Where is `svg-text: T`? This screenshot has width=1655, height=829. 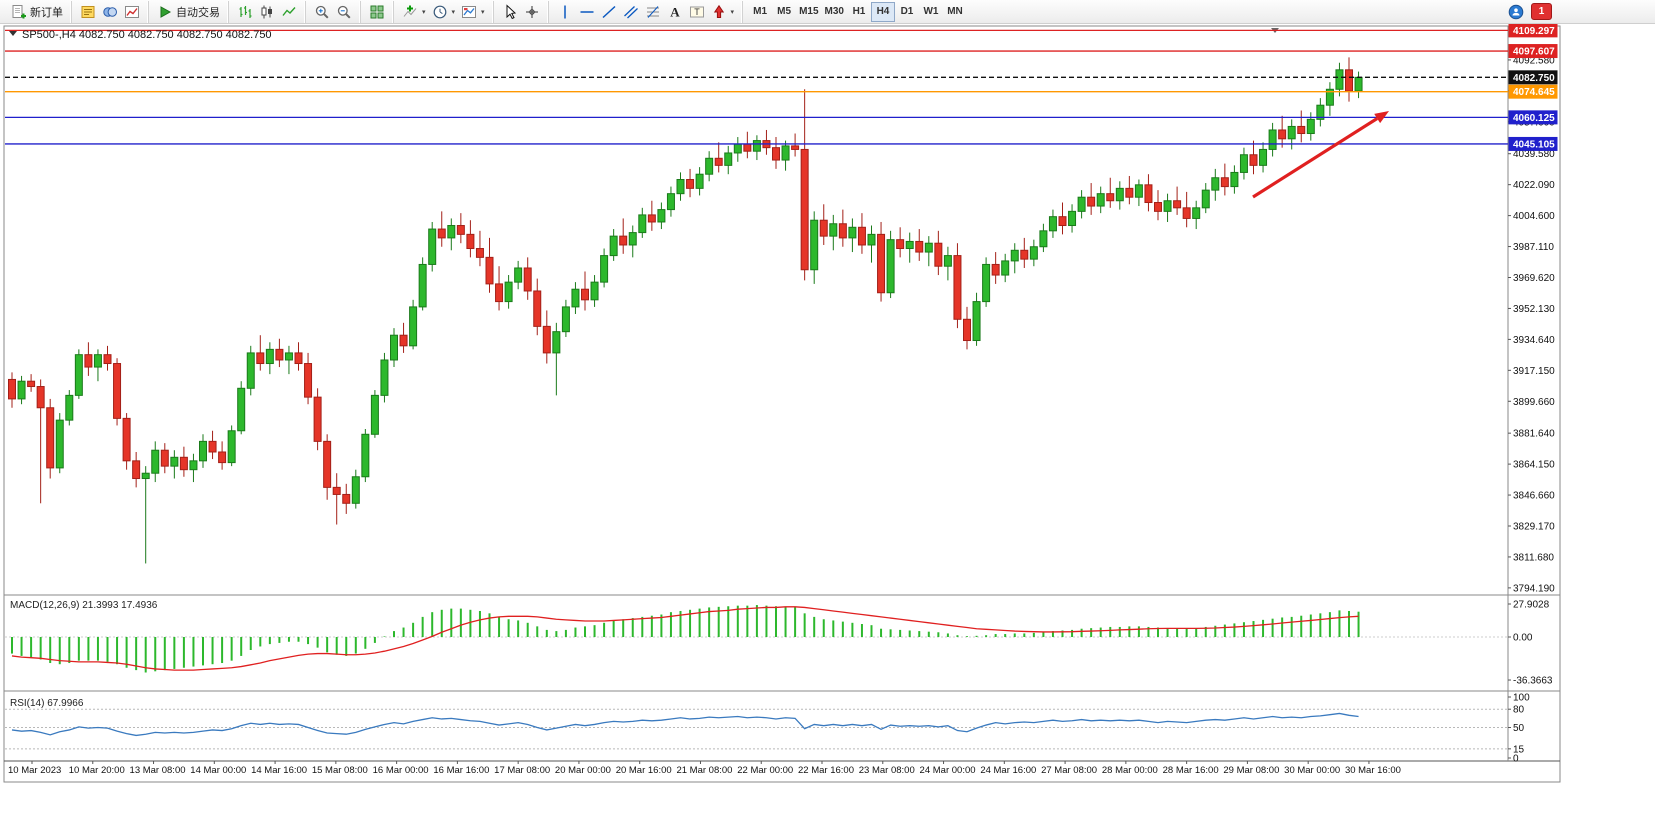 svg-text: T is located at coordinates (697, 12).